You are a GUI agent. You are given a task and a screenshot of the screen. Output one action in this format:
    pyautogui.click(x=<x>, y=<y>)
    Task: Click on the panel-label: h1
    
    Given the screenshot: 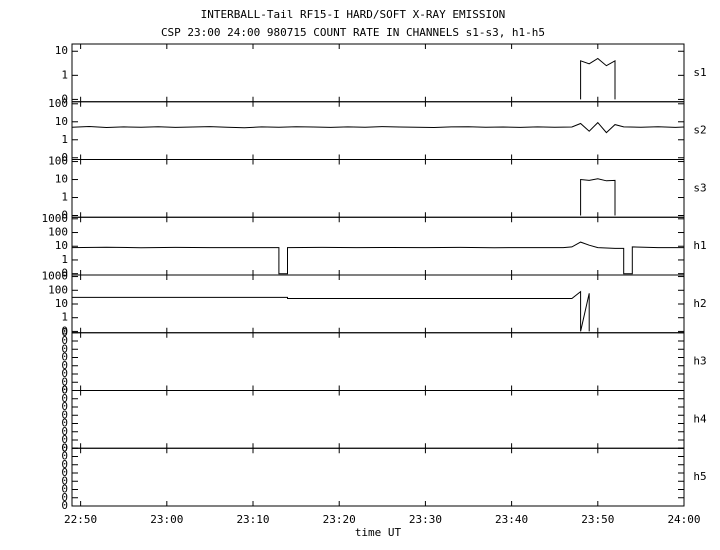 What is the action you would take?
    pyautogui.click(x=699, y=245)
    